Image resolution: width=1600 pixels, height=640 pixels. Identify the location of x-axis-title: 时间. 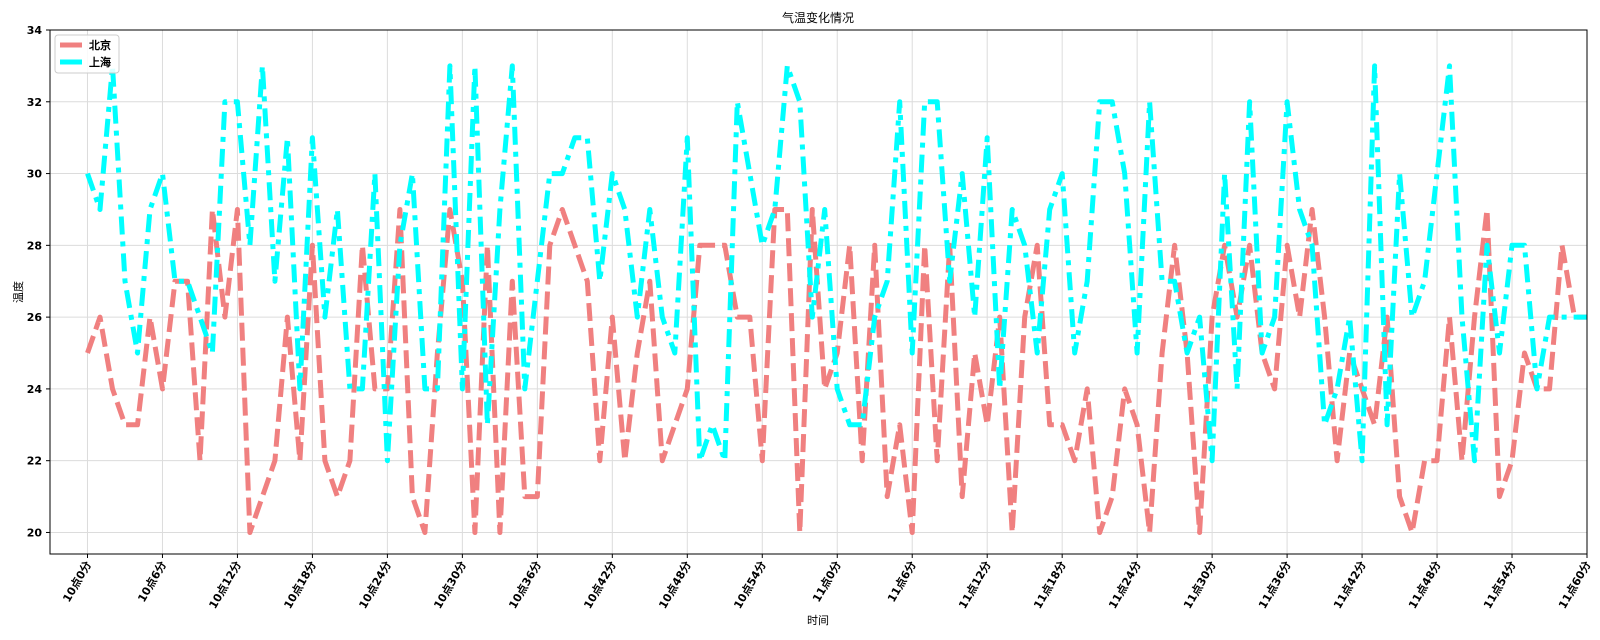
(818, 620).